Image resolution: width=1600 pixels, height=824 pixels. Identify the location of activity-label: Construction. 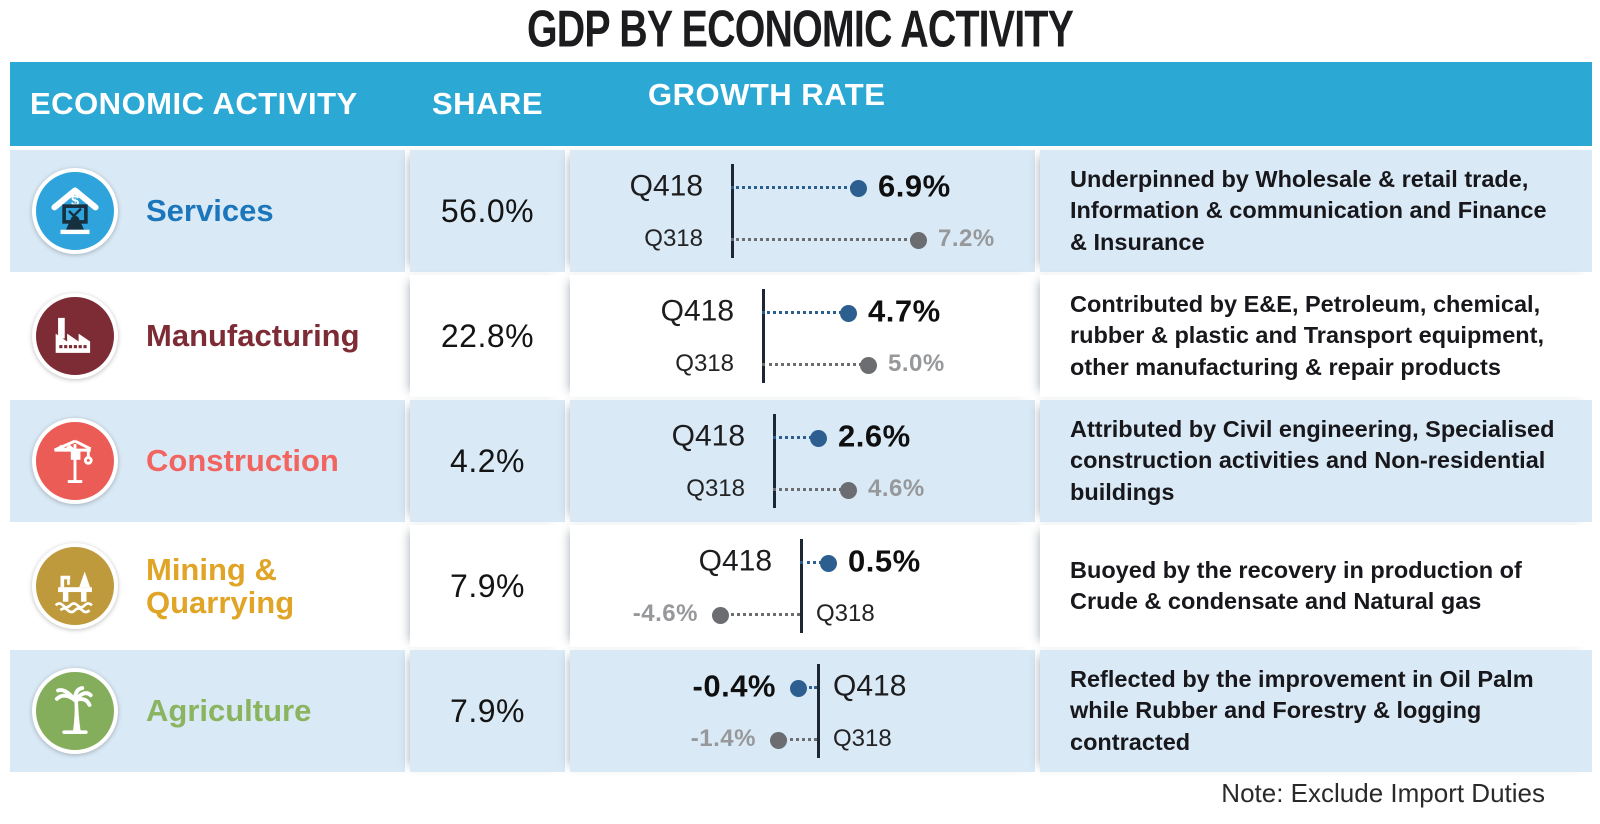
(242, 461).